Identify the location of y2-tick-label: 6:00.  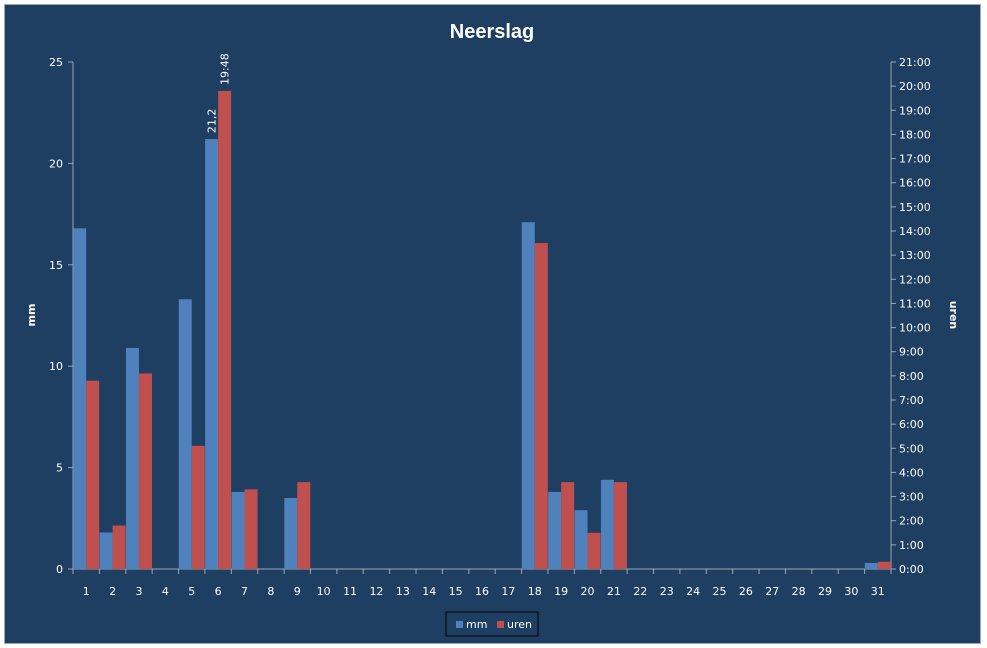
(911, 424).